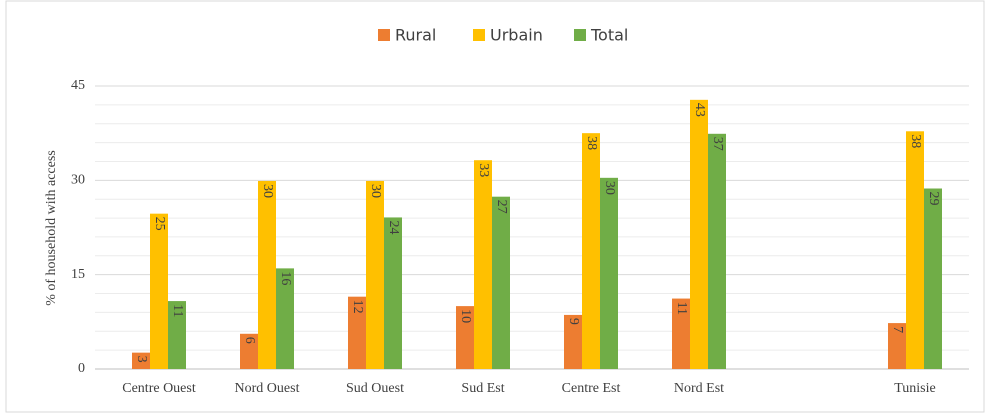 The height and width of the screenshot is (415, 990). Describe the element at coordinates (159, 224) in the screenshot. I see `data-label: 25` at that location.